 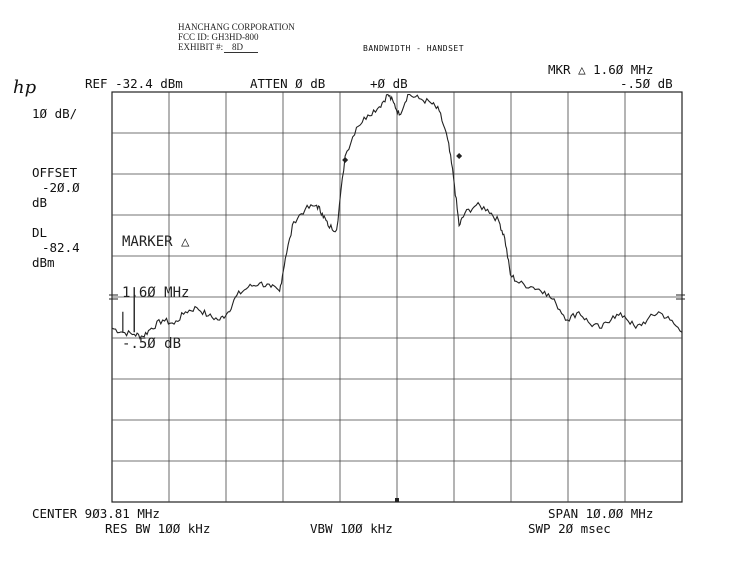 What do you see at coordinates (237, 47) in the screenshot?
I see `exhibit-number: 8D` at bounding box center [237, 47].